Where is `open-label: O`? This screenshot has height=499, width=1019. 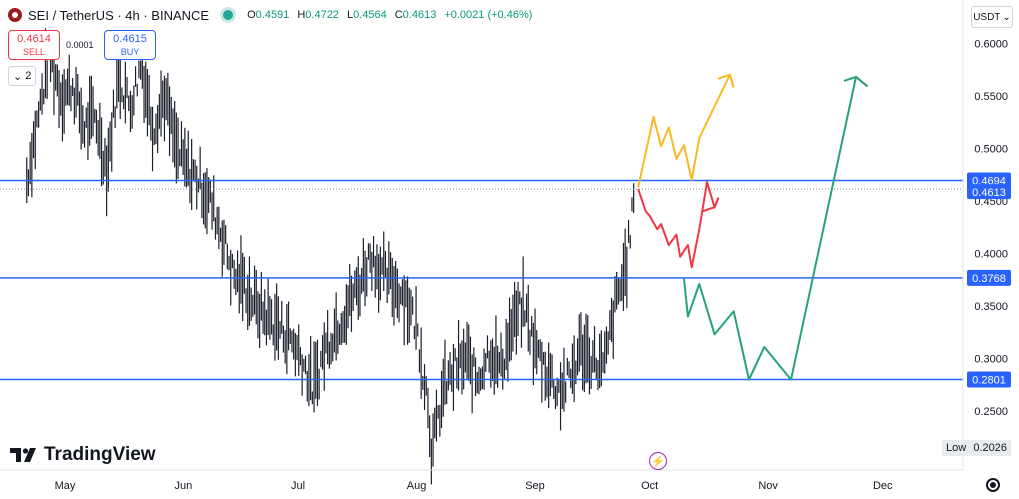 open-label: O is located at coordinates (251, 15).